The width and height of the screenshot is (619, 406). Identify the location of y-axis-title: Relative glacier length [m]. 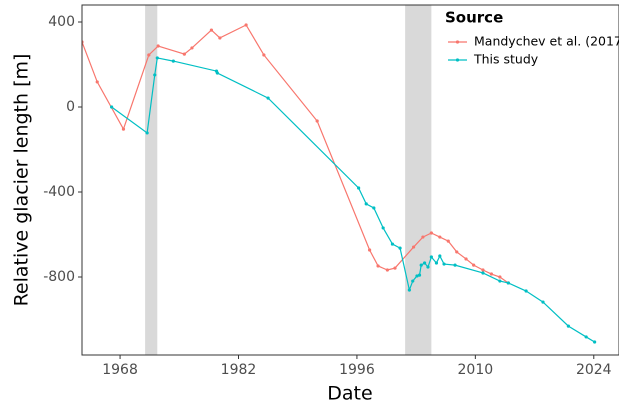
(22, 180).